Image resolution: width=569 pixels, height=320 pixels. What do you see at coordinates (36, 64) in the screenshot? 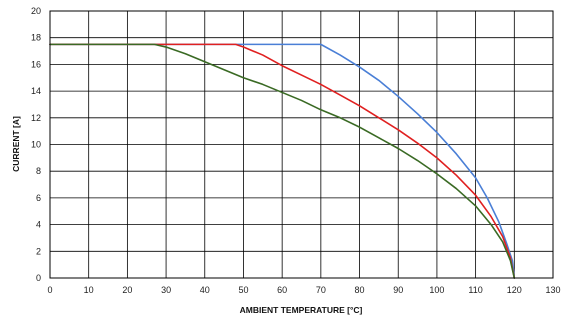
I see `y-tick-label: 16` at bounding box center [36, 64].